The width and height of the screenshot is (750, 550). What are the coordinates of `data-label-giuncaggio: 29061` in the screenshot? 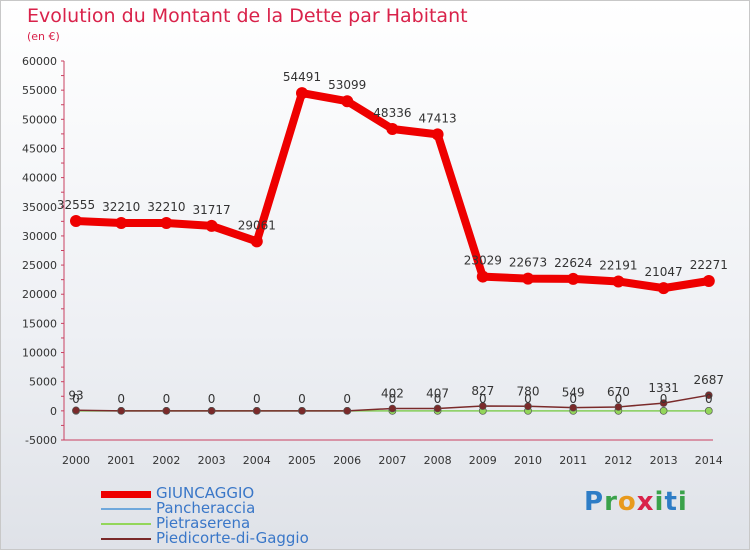 It's located at (257, 225).